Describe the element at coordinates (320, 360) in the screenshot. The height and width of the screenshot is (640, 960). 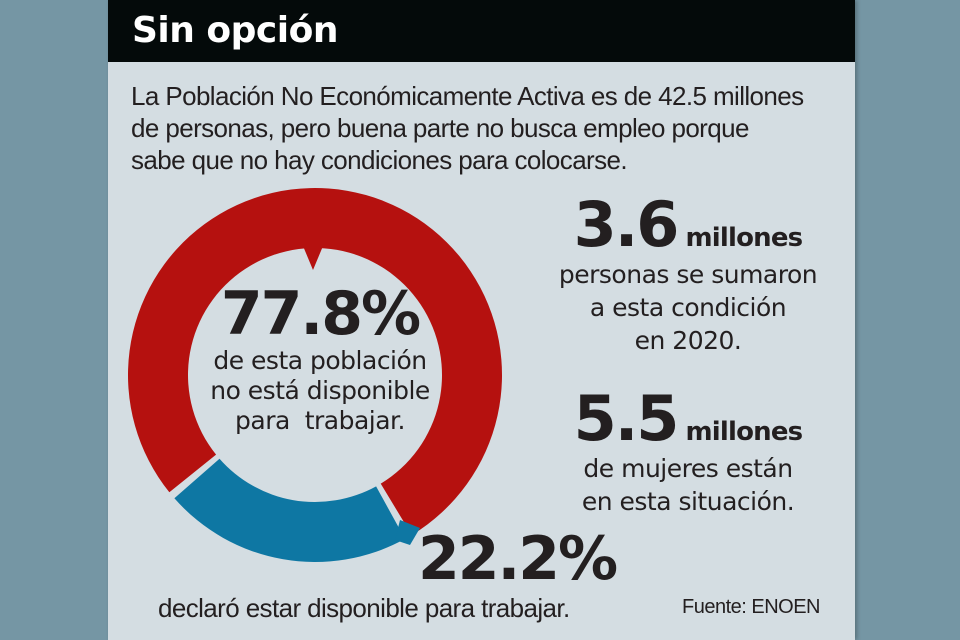
I see `description-line: de esta población` at that location.